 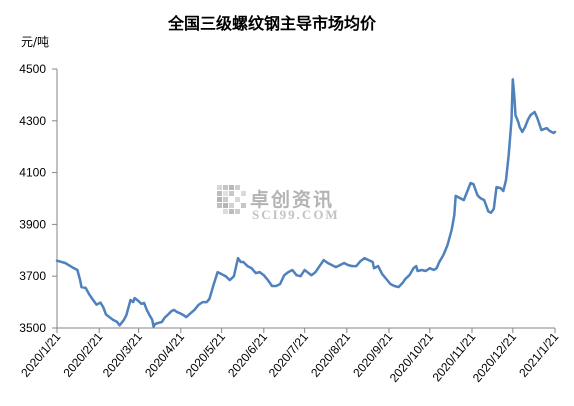 I want to click on y-tick-label: 4100, so click(x=32, y=173).